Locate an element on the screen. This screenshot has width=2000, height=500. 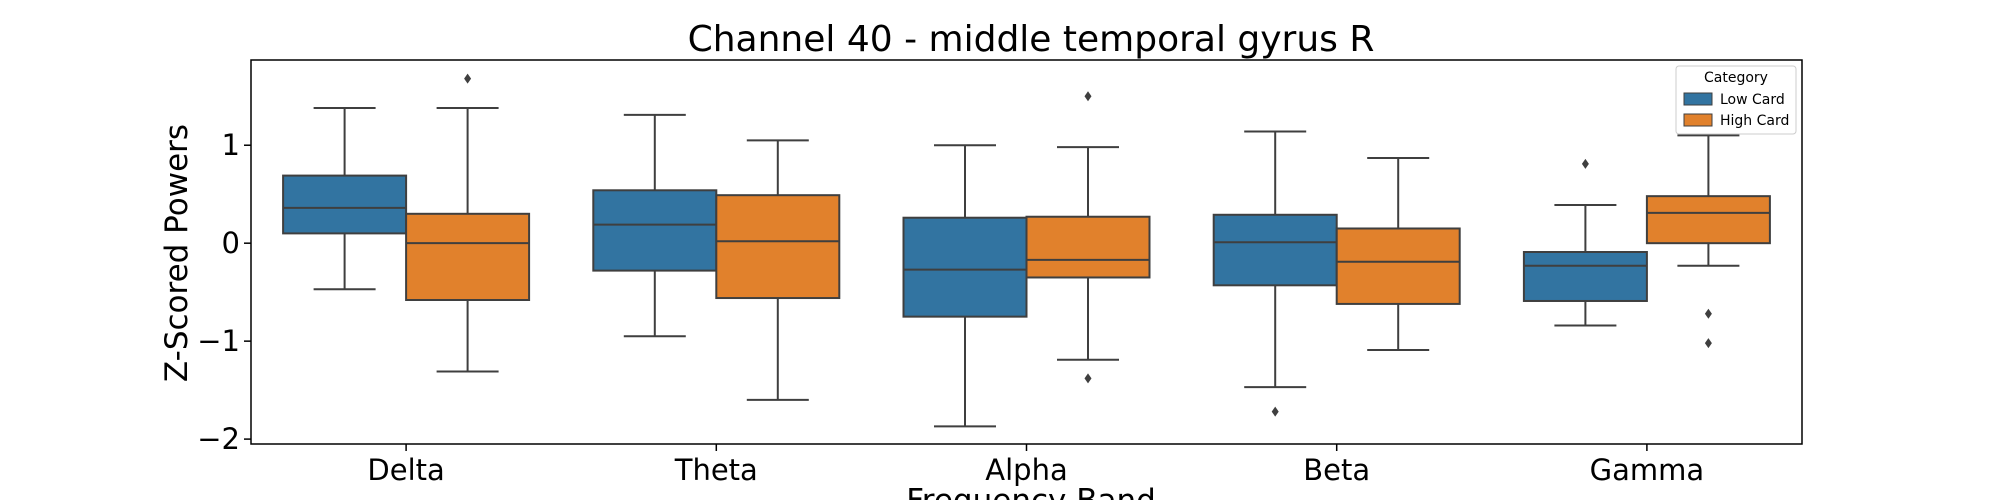
y-tick-label: 1 is located at coordinates (231, 145).